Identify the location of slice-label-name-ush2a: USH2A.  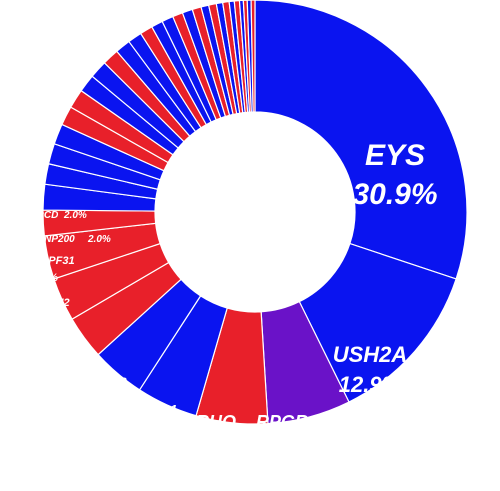
(370, 354).